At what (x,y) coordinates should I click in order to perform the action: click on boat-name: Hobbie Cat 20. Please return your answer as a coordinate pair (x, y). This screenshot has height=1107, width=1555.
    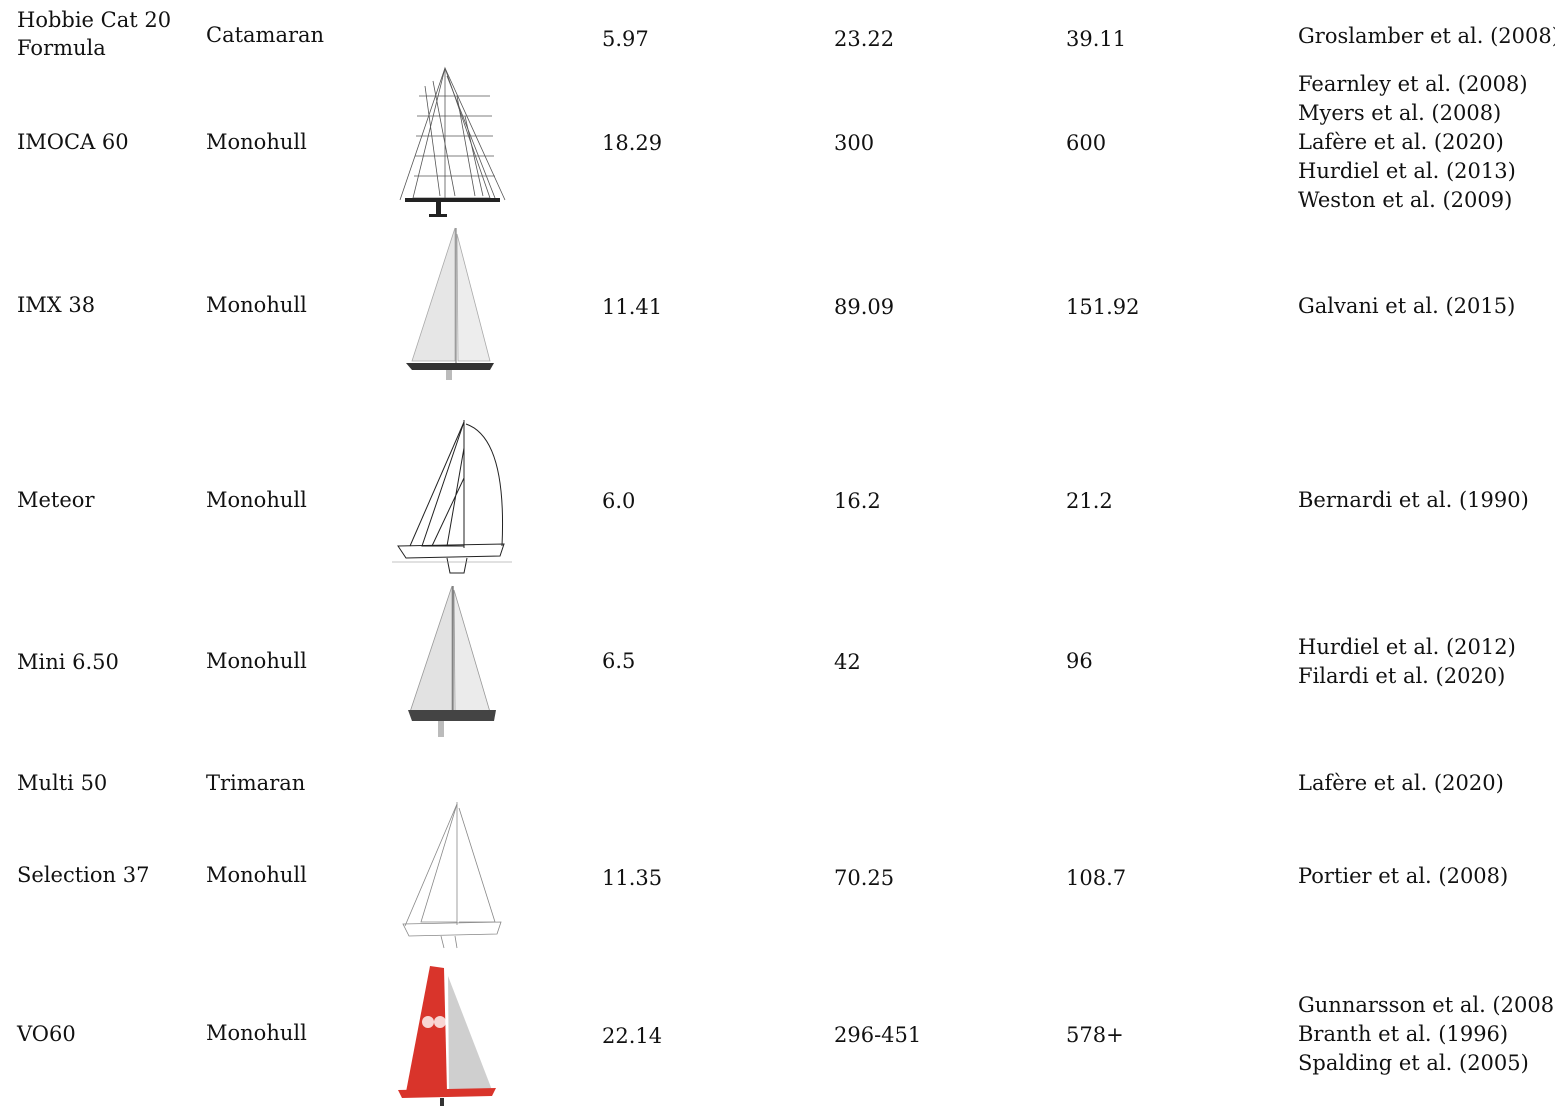
    Looking at the image, I should click on (94, 20).